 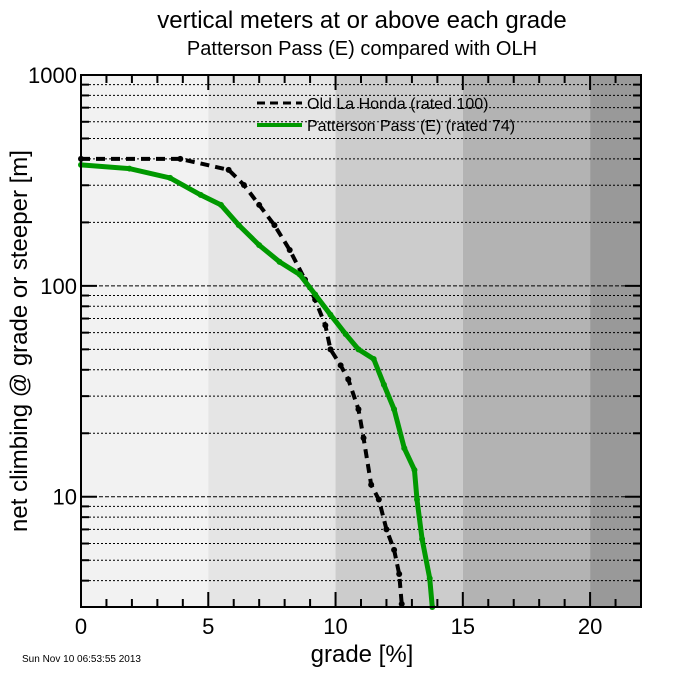 I want to click on y-tick-label: 100, so click(x=58, y=286).